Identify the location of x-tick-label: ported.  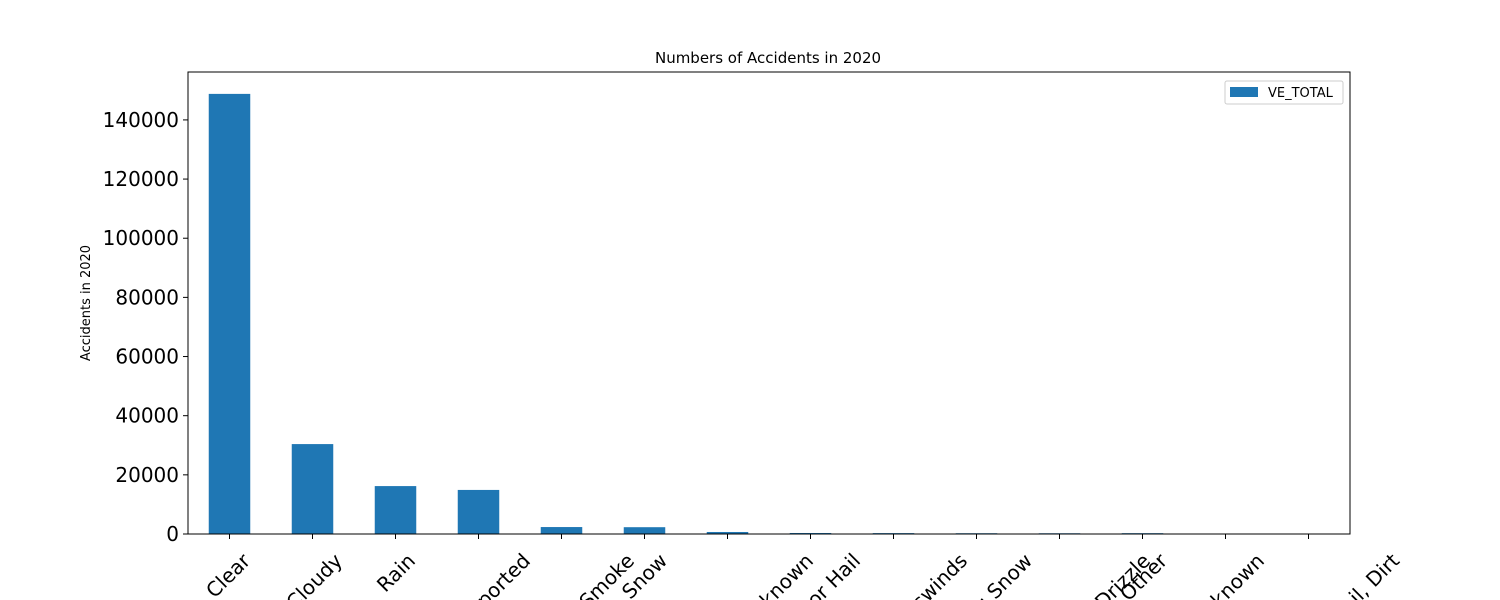
(503, 574).